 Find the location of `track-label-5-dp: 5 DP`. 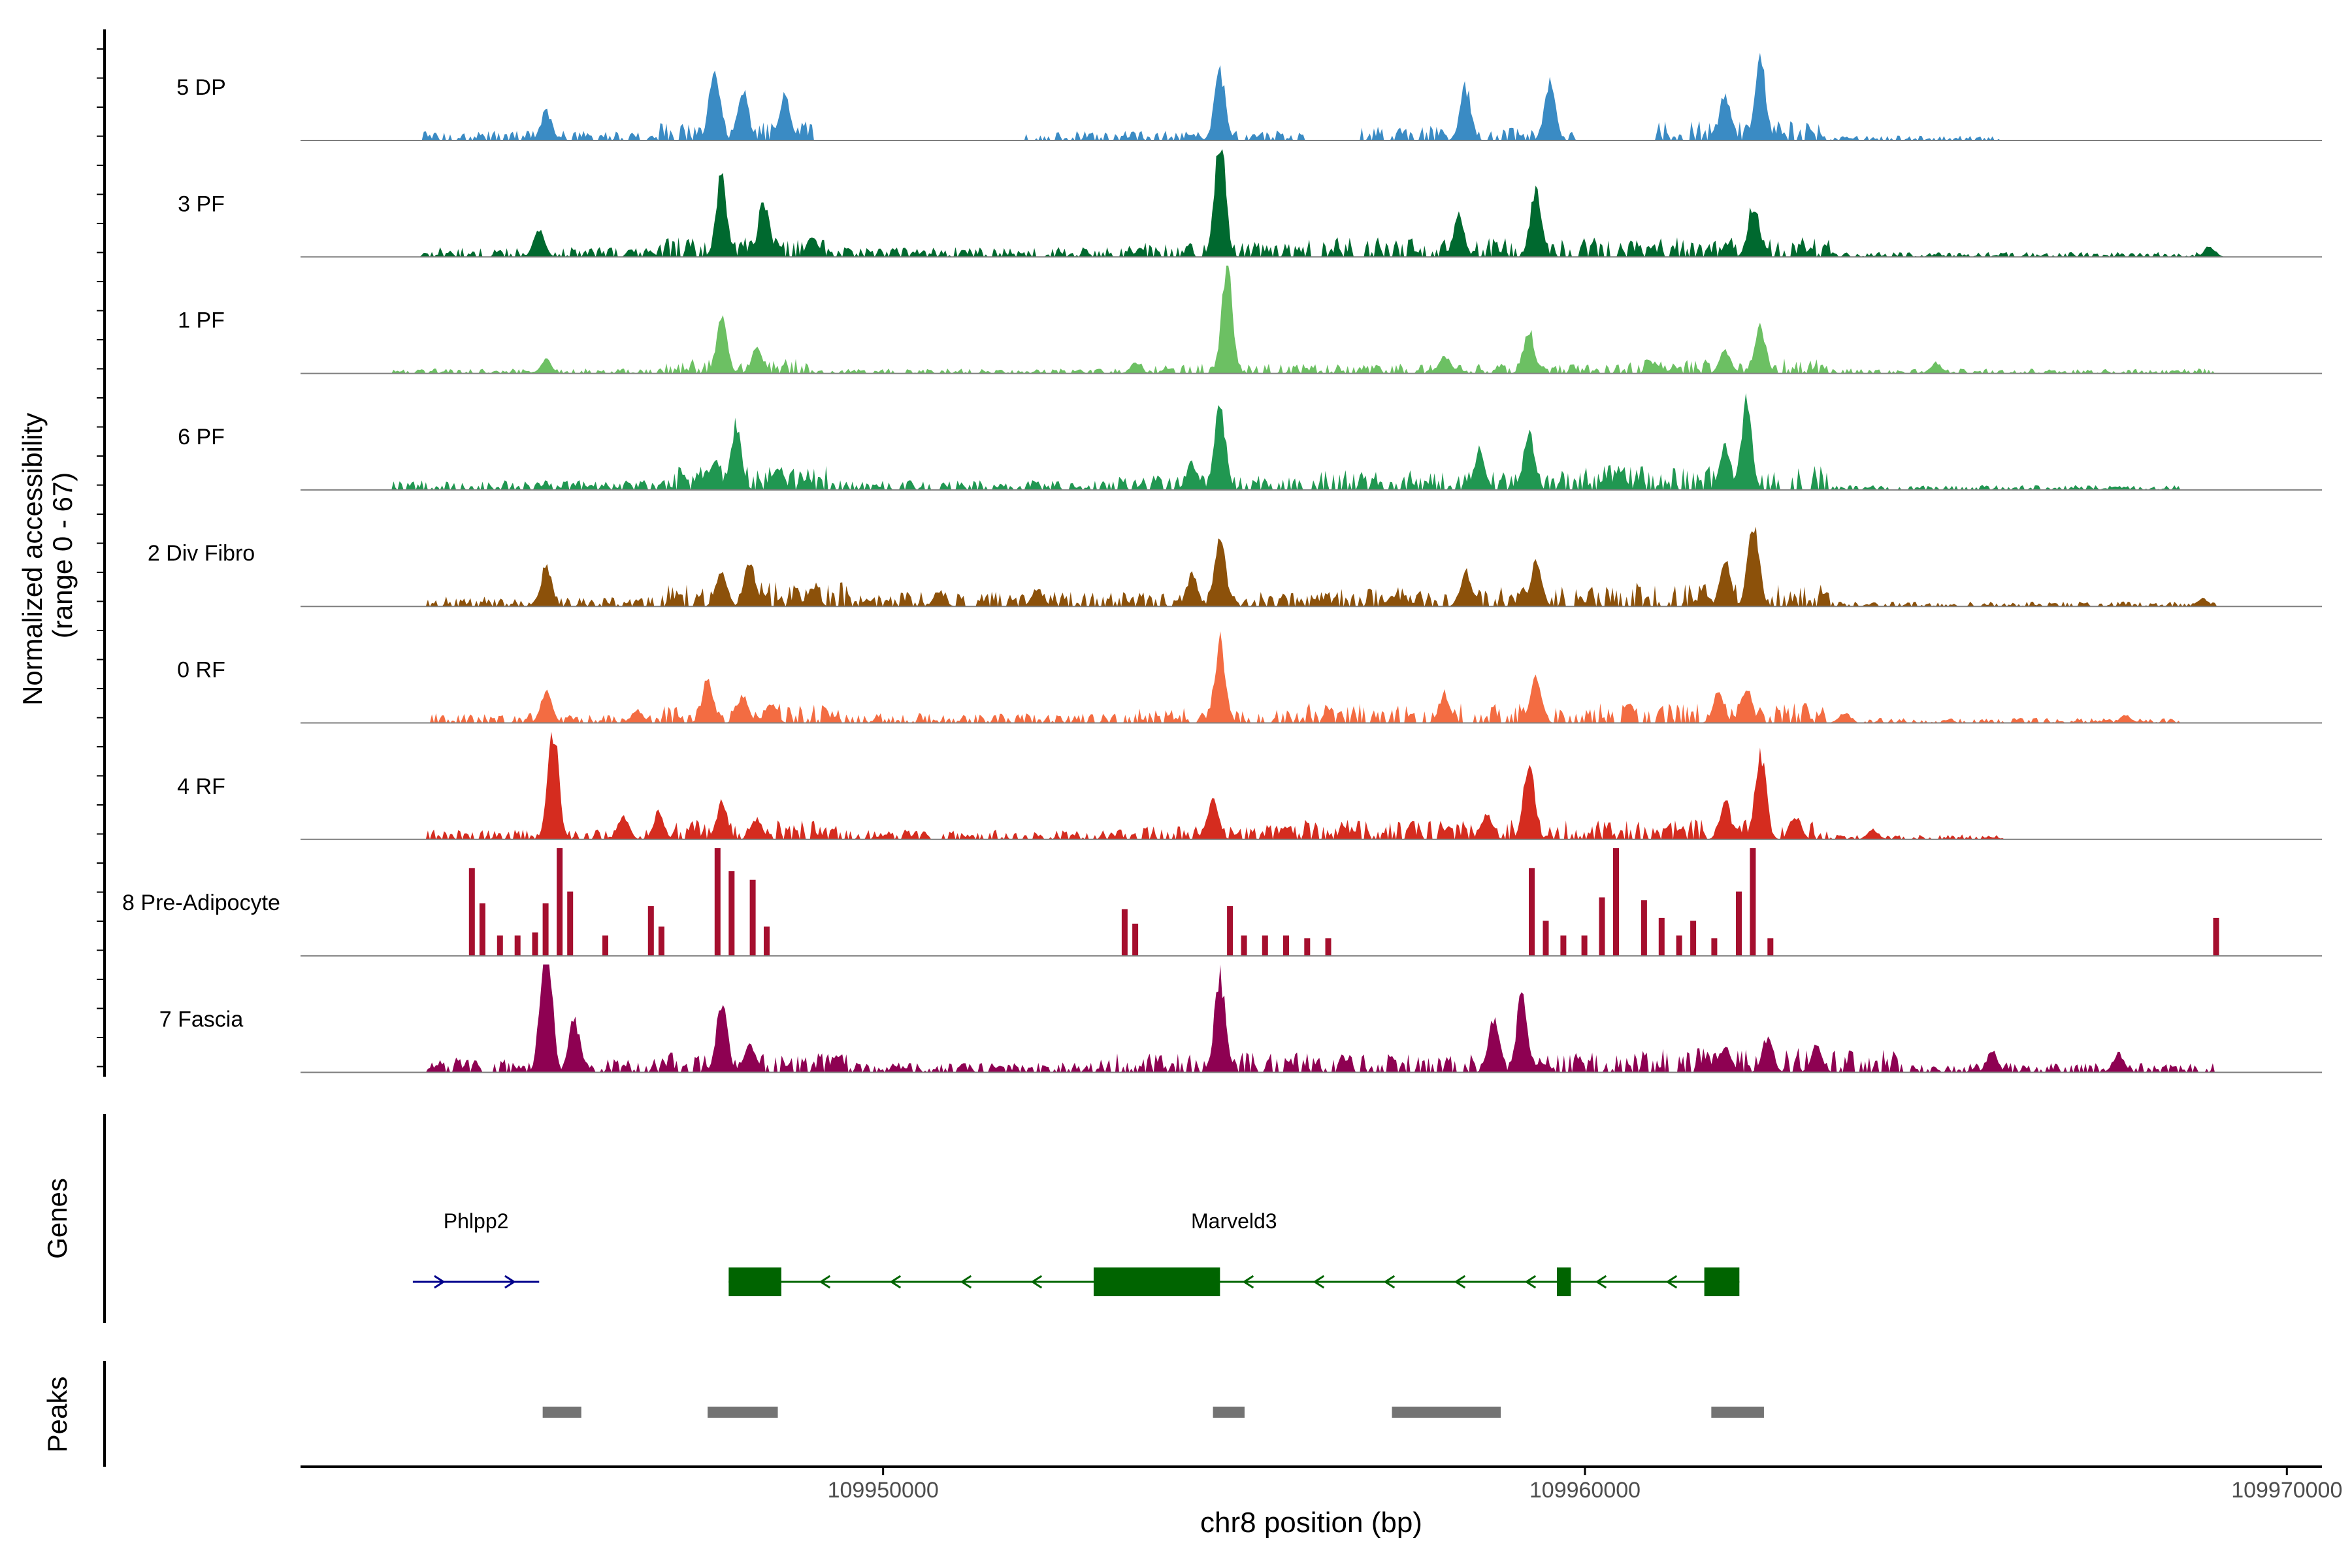

track-label-5-dp: 5 DP is located at coordinates (201, 87).